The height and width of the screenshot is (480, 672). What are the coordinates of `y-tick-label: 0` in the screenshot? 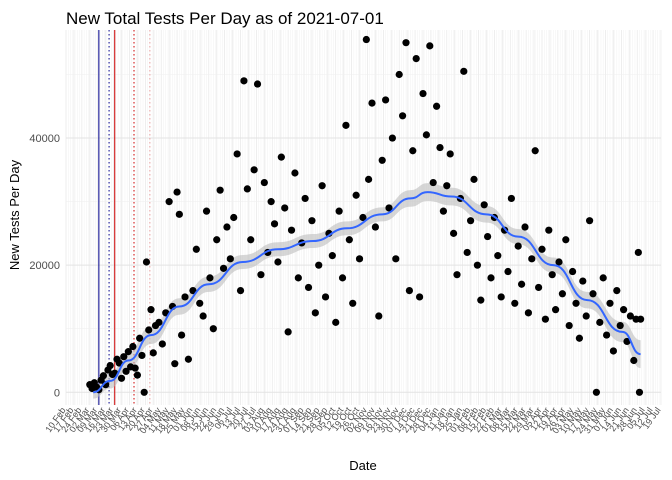 It's located at (57, 393).